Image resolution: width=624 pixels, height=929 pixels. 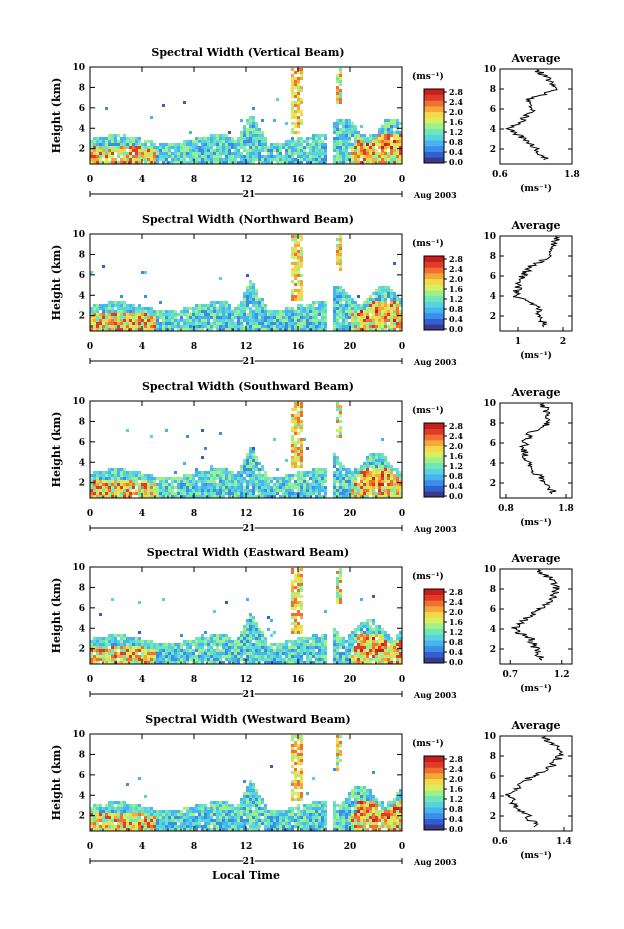 I want to click on colorbar-tick-label: 0.8, so click(x=456, y=476).